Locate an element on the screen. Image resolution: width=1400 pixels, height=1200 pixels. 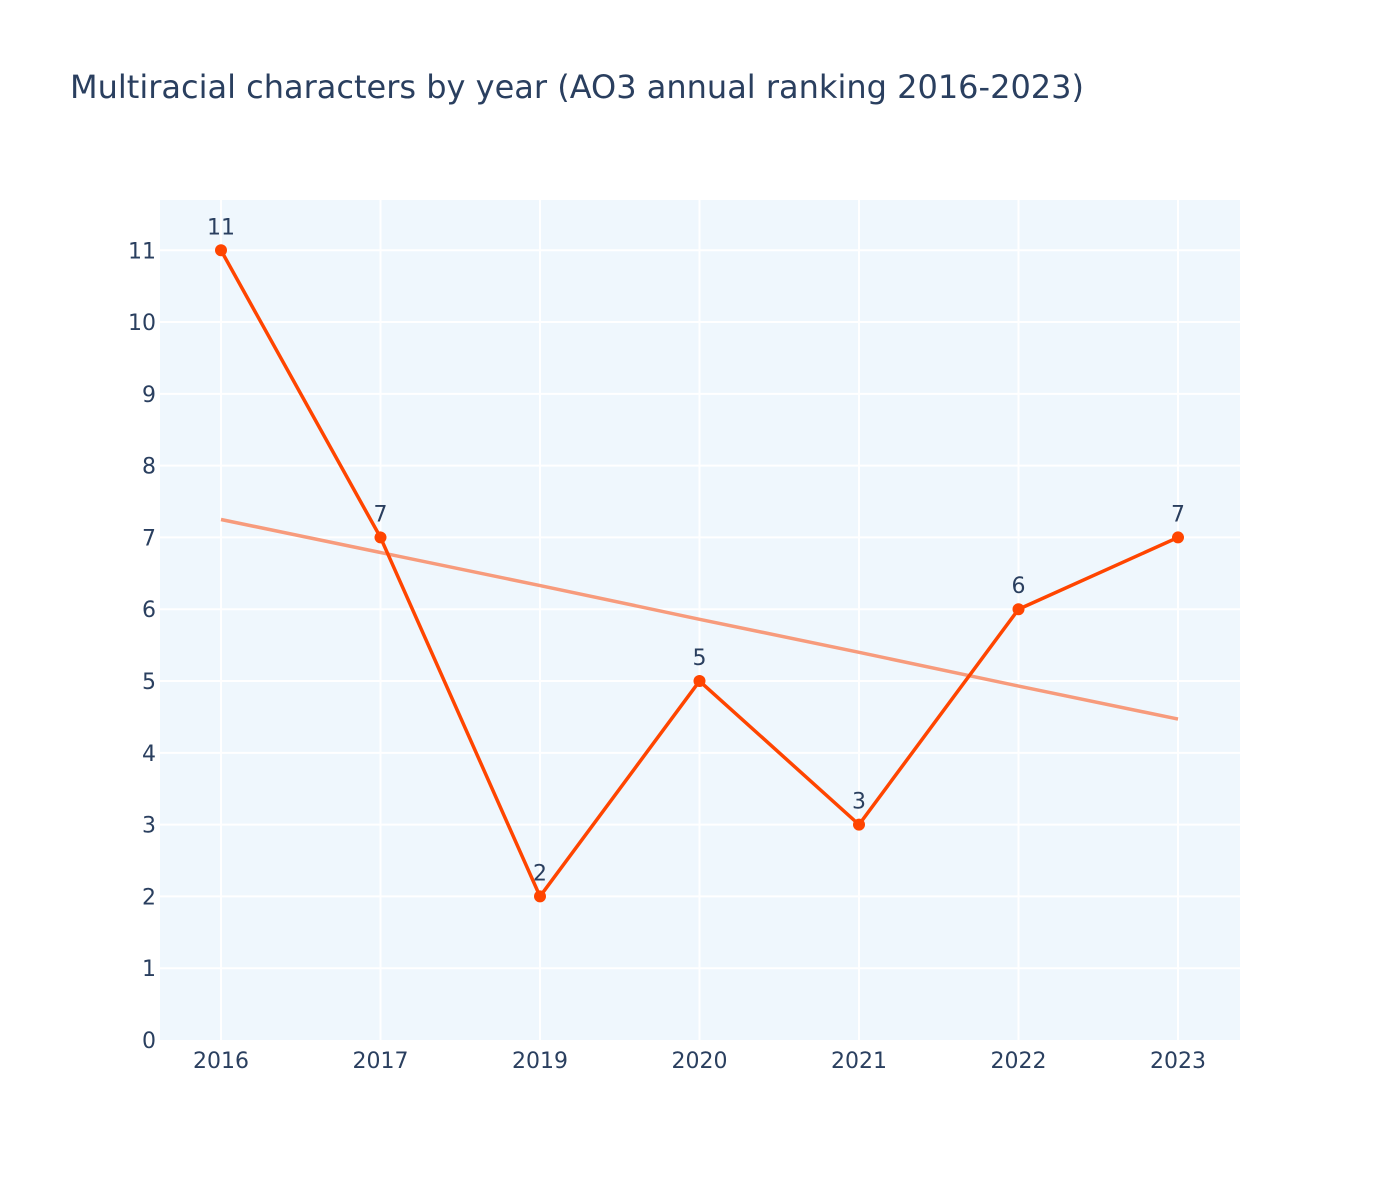
x-tick-label: 2020 is located at coordinates (700, 1061).